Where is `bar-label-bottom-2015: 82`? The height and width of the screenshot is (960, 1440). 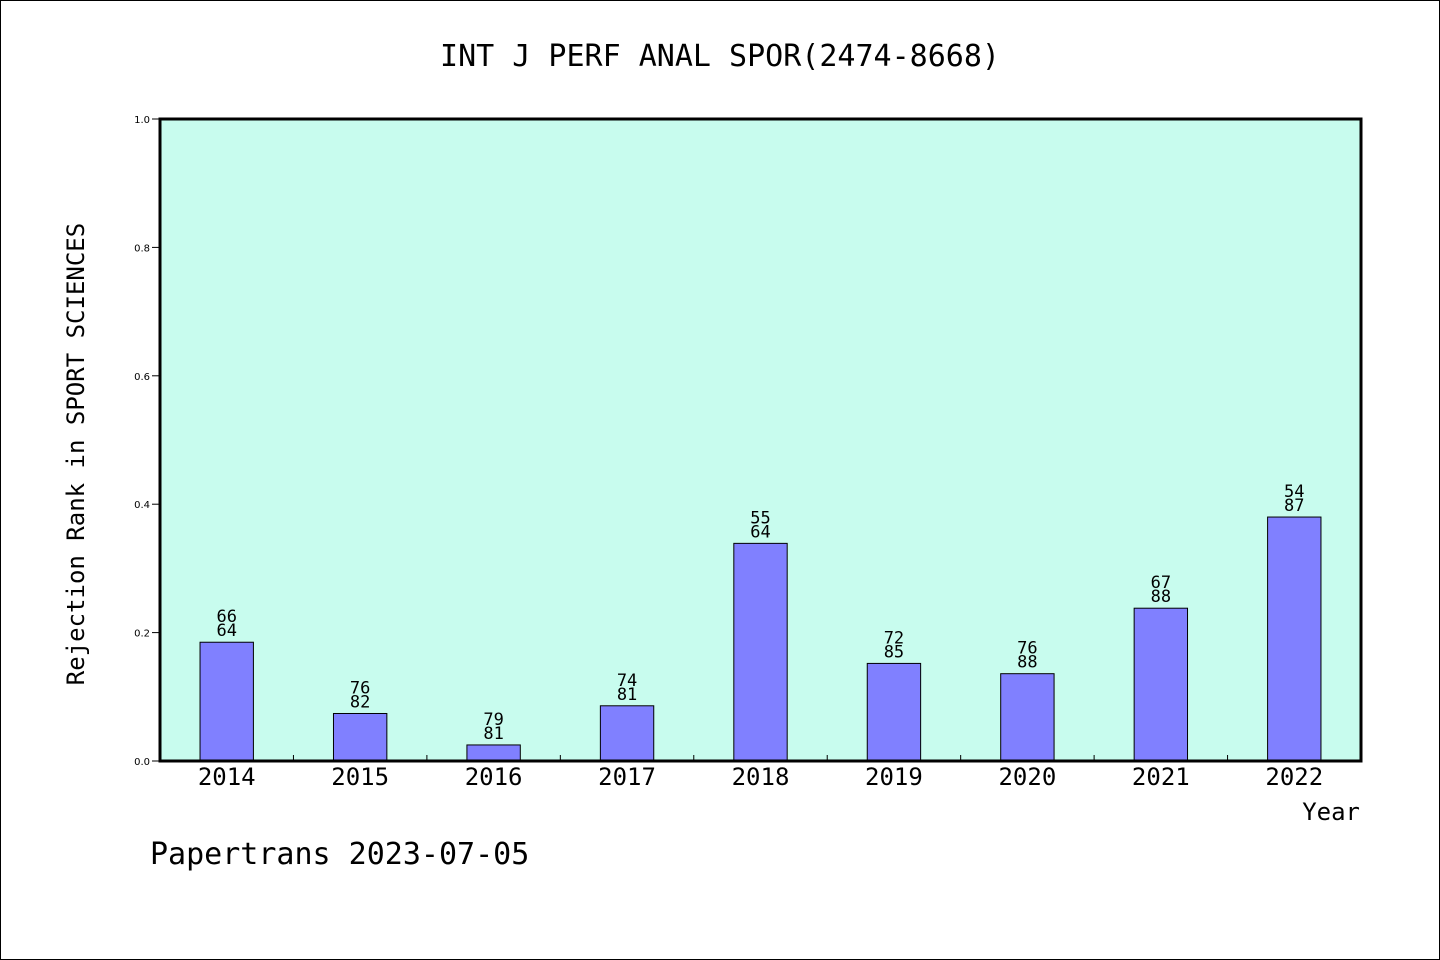 bar-label-bottom-2015: 82 is located at coordinates (360, 702).